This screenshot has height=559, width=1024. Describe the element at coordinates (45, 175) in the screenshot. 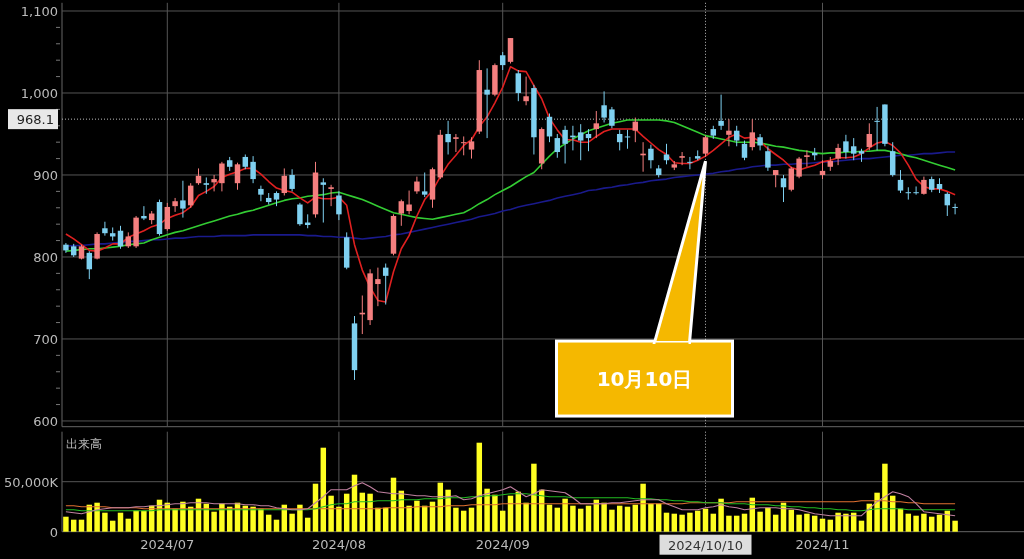

I see `y-tick-label: 900` at that location.